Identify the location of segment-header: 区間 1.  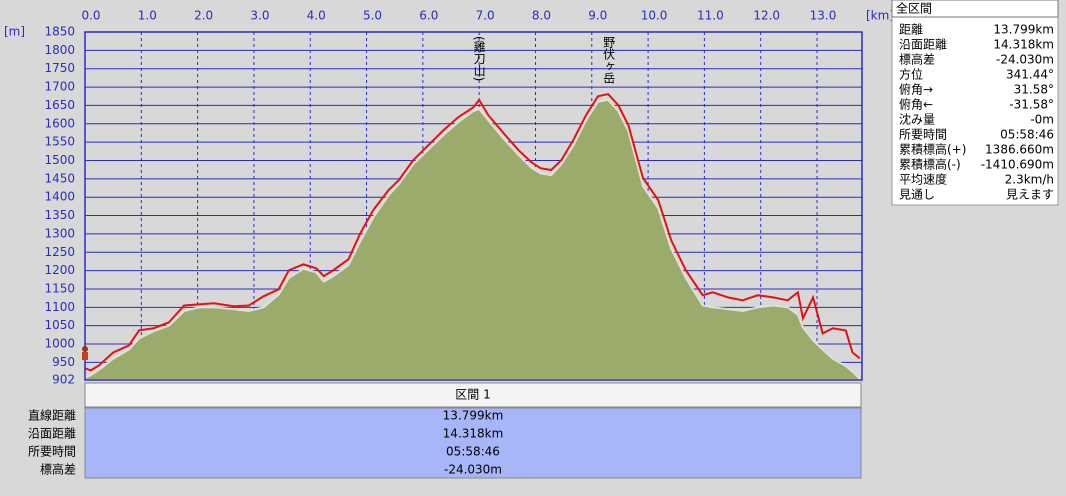
(472, 395).